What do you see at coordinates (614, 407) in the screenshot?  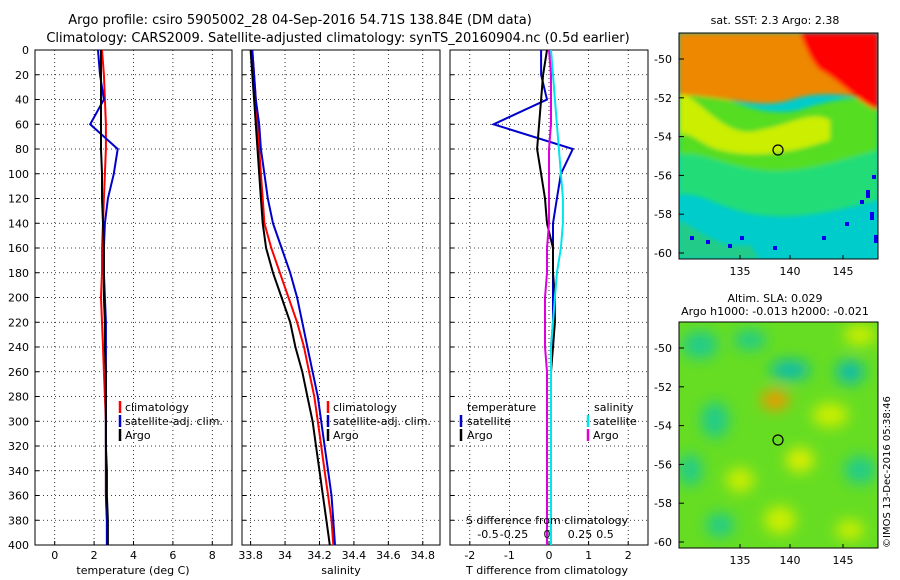 I see `legend-title-salinity: salinity` at bounding box center [614, 407].